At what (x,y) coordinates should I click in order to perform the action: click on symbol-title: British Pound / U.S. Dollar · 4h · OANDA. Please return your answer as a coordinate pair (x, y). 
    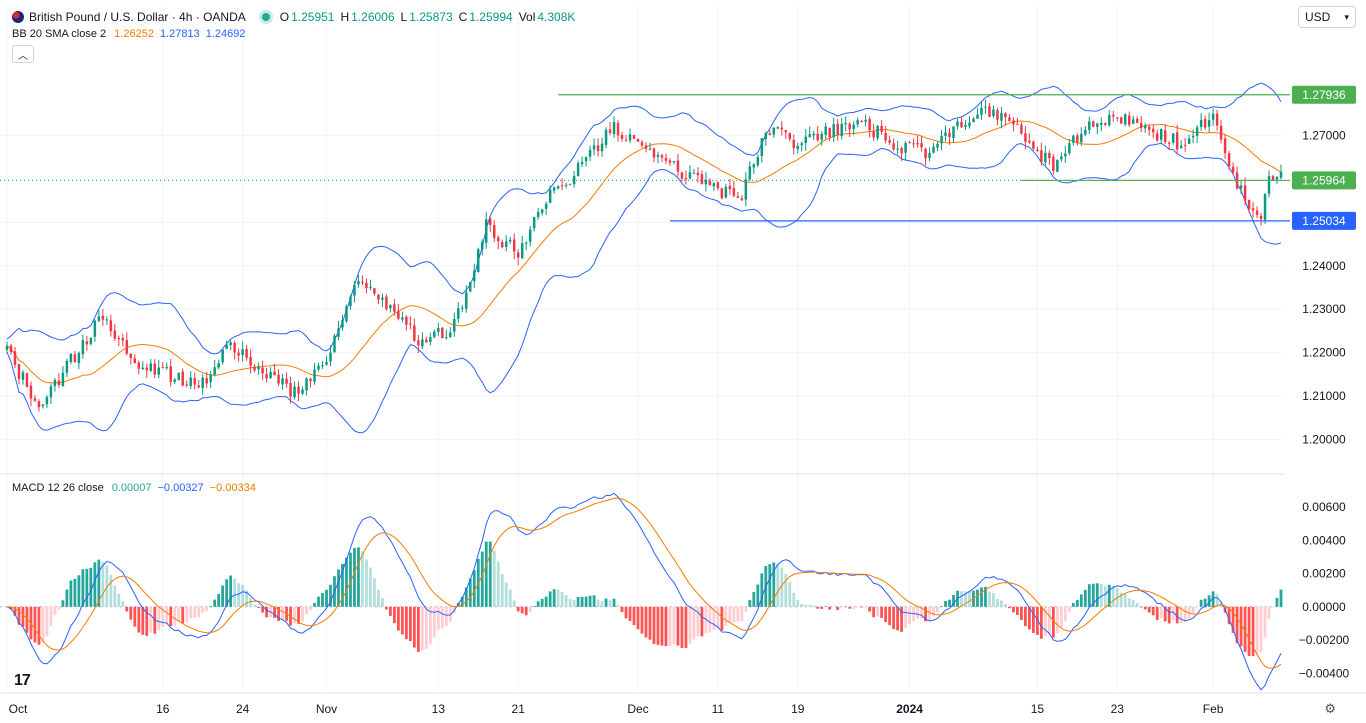
    Looking at the image, I should click on (137, 17).